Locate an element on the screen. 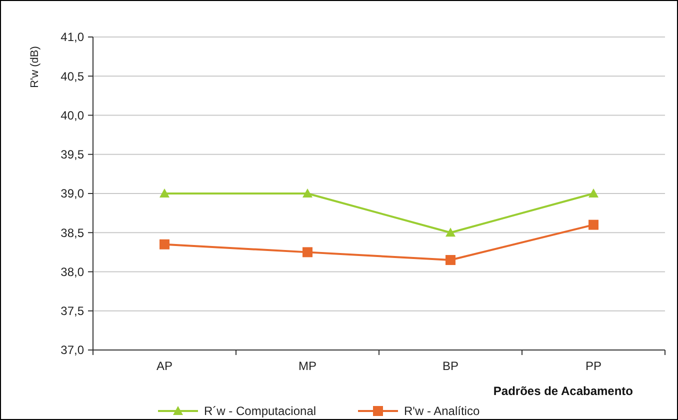  y-tick-label: 37,5 is located at coordinates (72, 311).